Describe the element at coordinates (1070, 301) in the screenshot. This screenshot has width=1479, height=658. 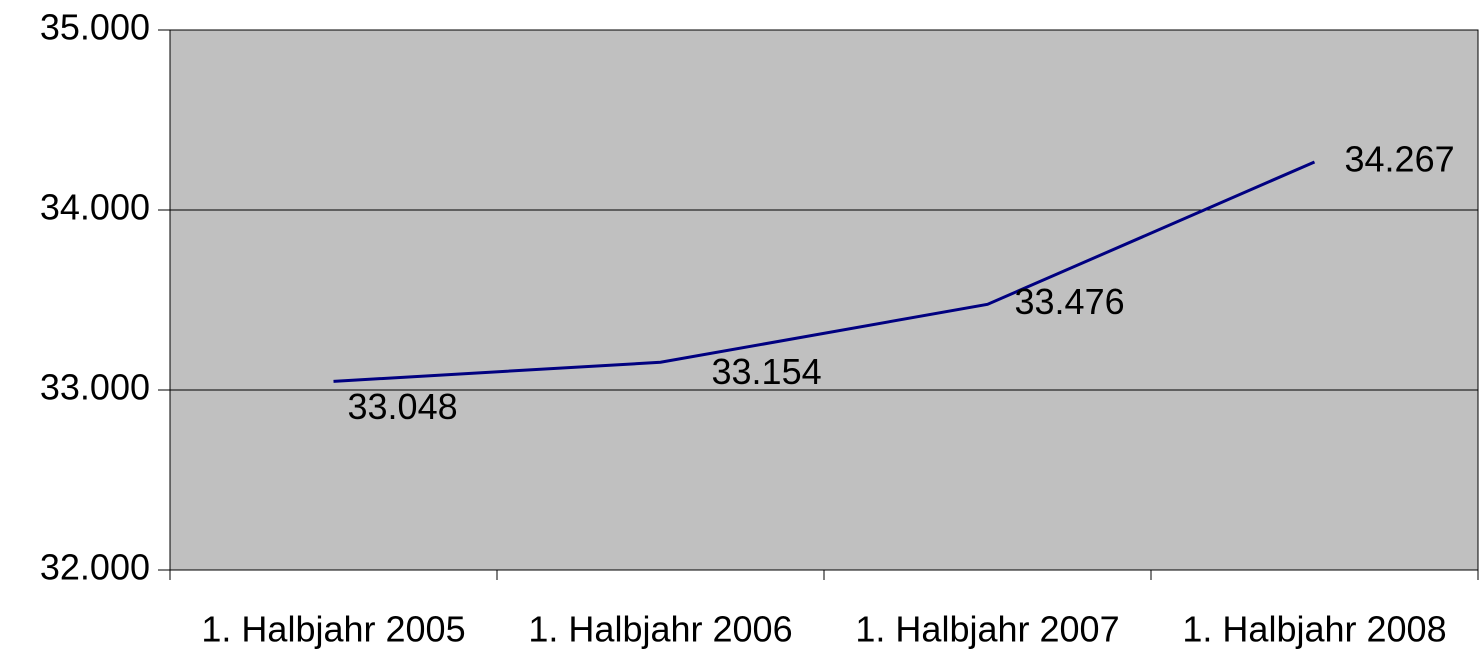
I see `data-label: 33.476` at that location.